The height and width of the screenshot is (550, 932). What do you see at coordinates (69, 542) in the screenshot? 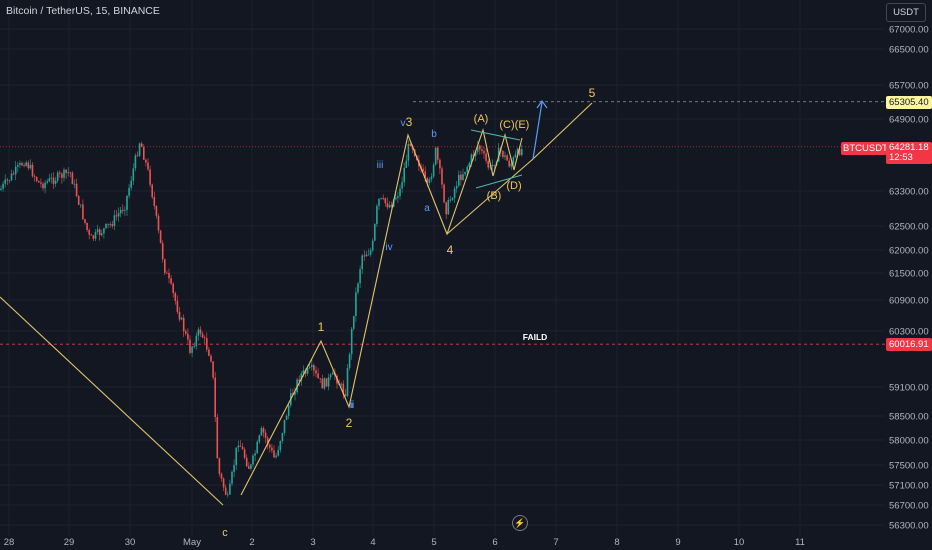
I see `time-tick-label: 29` at bounding box center [69, 542].